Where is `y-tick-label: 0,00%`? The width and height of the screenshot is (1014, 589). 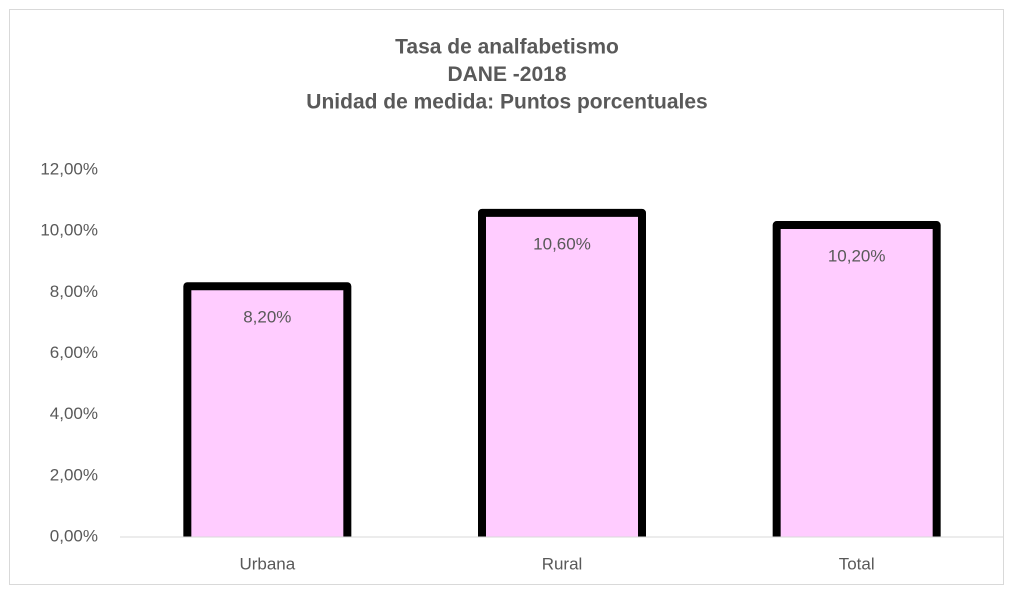 y-tick-label: 0,00% is located at coordinates (74, 535).